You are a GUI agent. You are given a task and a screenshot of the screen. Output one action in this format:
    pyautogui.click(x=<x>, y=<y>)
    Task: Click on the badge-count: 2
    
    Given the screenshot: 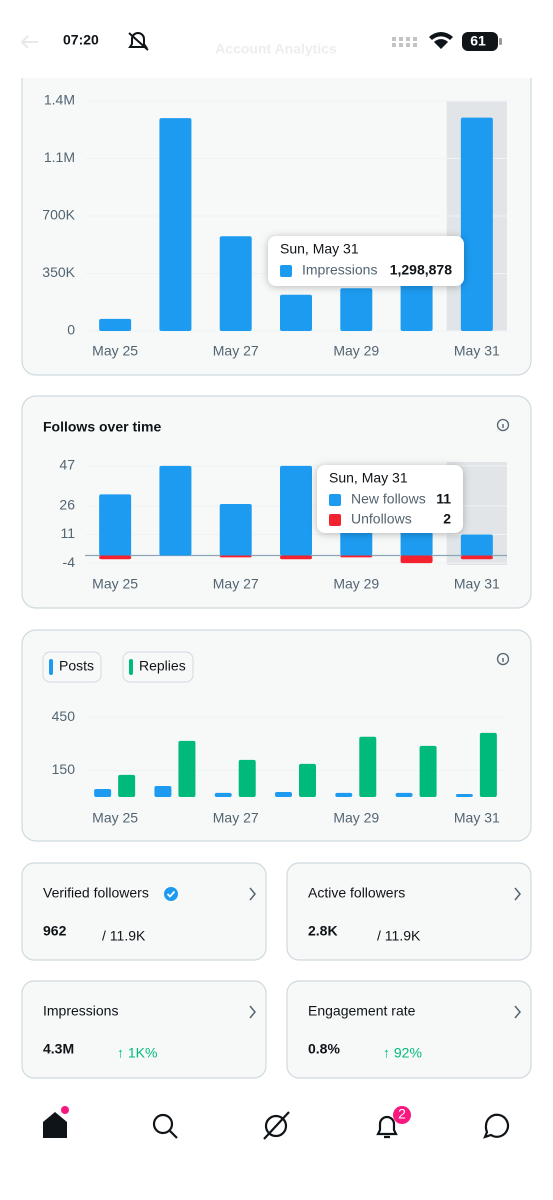 What is the action you would take?
    pyautogui.click(x=402, y=1114)
    